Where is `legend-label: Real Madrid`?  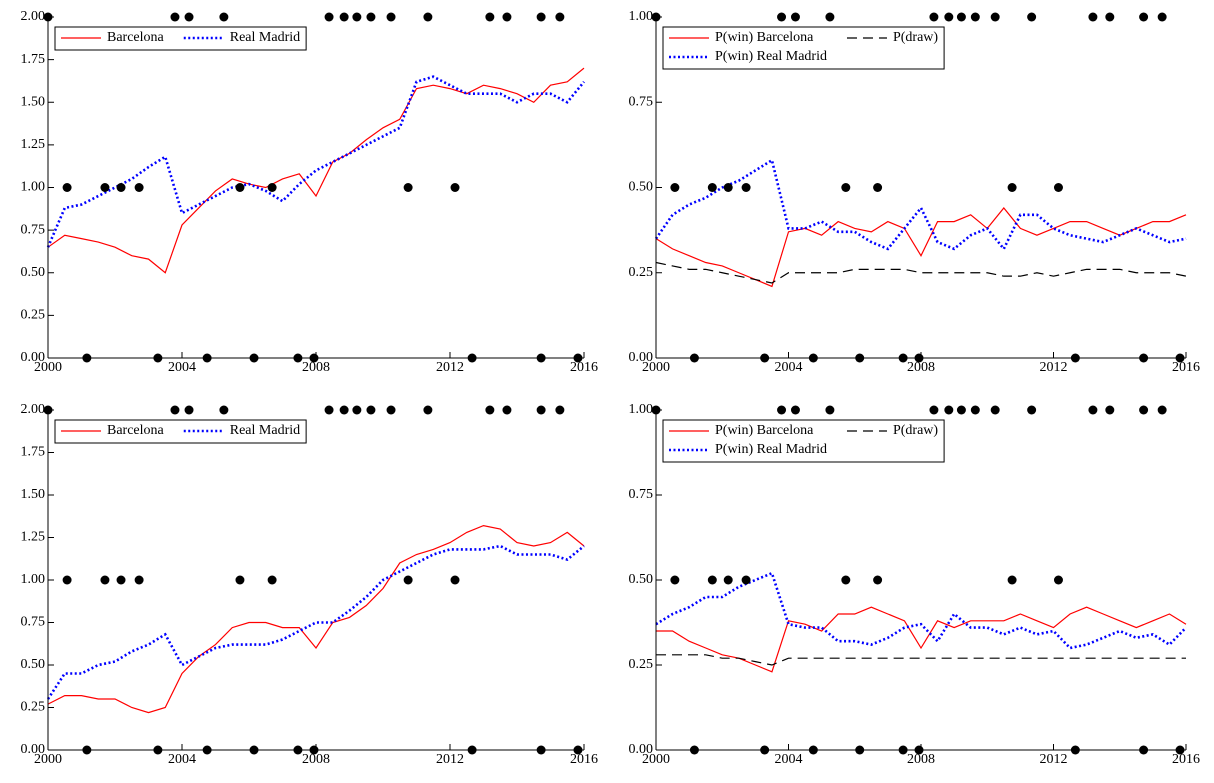 legend-label: Real Madrid is located at coordinates (265, 430).